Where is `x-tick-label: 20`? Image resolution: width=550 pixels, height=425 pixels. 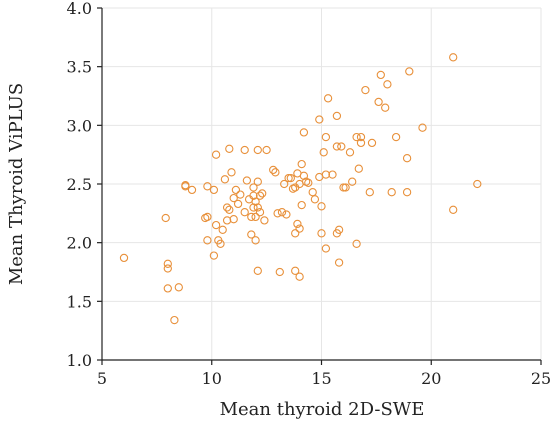
x-tick-label: 20 is located at coordinates (431, 378).